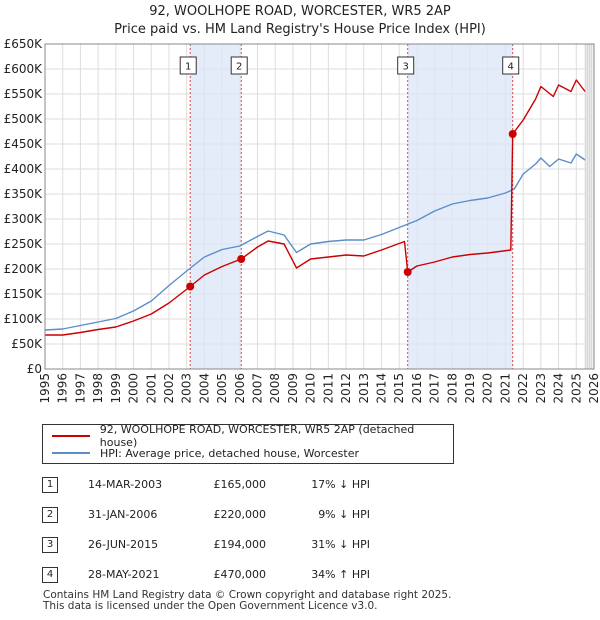 The width and height of the screenshot is (600, 620). Describe the element at coordinates (470, 388) in the screenshot. I see `x-tick-label: 2019` at that location.